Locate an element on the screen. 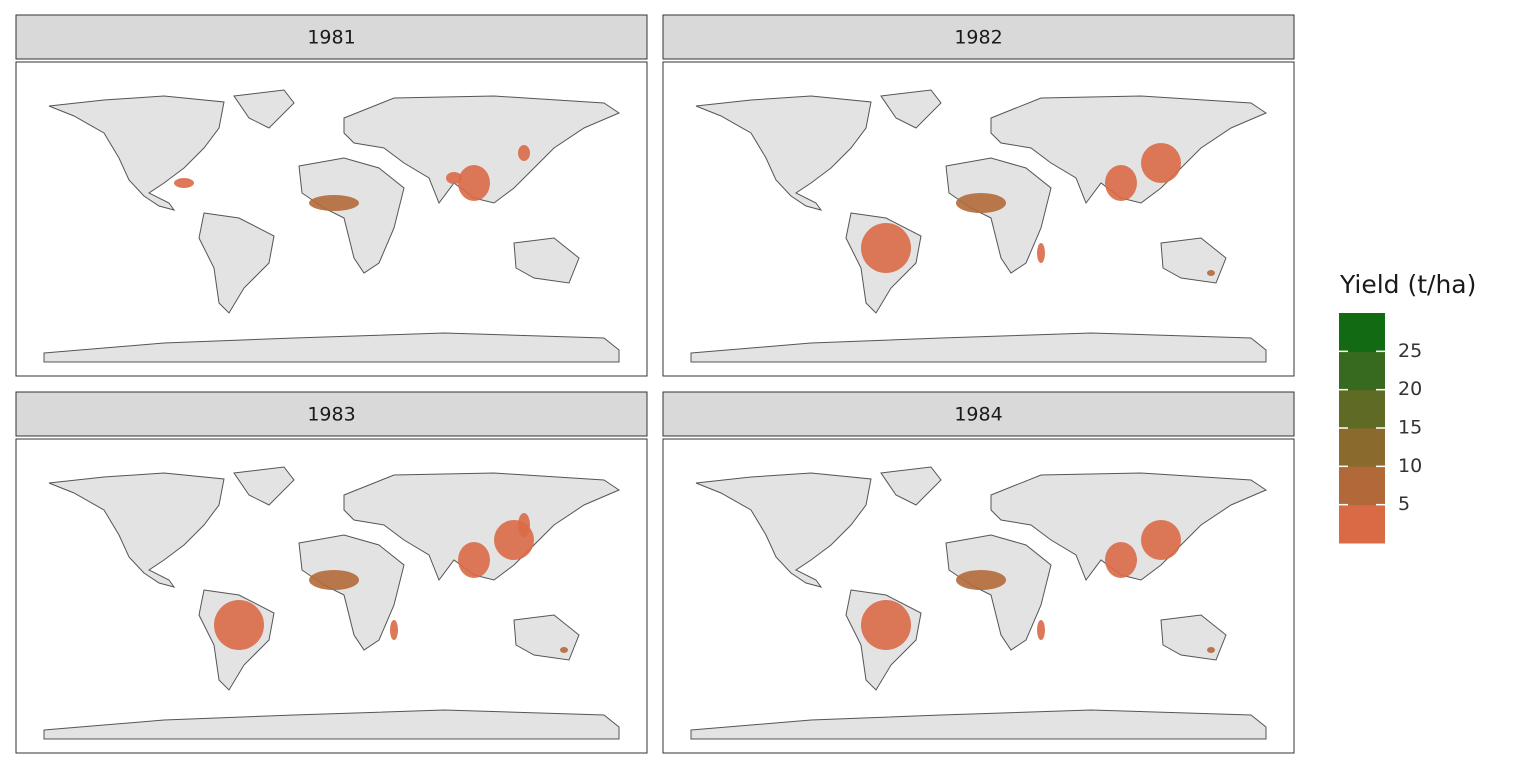  legend-label: 25 is located at coordinates (1410, 351).